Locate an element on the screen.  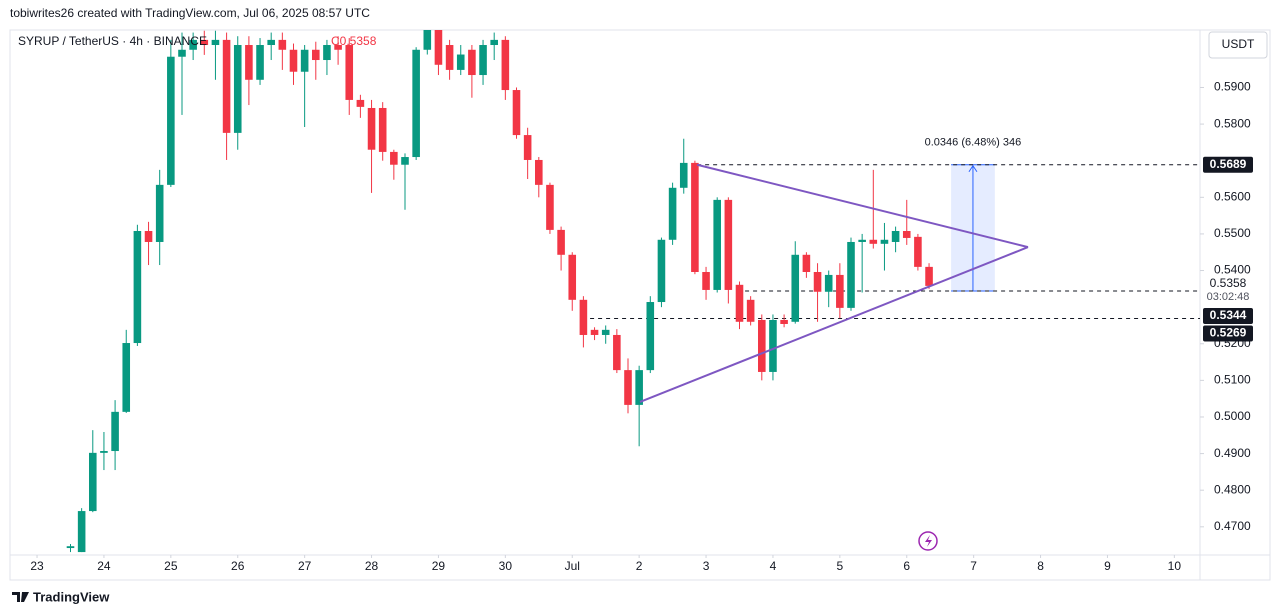
measure-arrowhead is located at coordinates (973, 168).